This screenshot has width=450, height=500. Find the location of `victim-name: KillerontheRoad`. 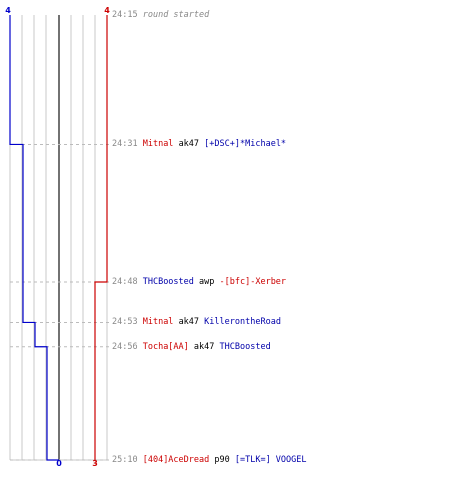

victim-name: KillerontheRoad is located at coordinates (242, 322).